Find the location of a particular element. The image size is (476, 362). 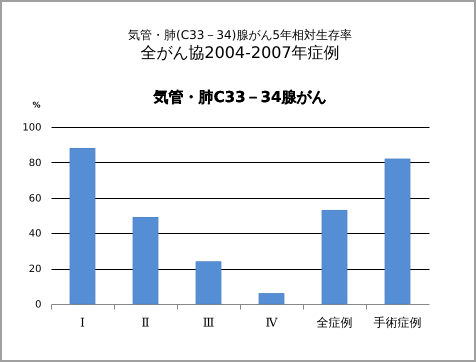

text: 気管・肺C33－34腺がん is located at coordinates (239, 97).